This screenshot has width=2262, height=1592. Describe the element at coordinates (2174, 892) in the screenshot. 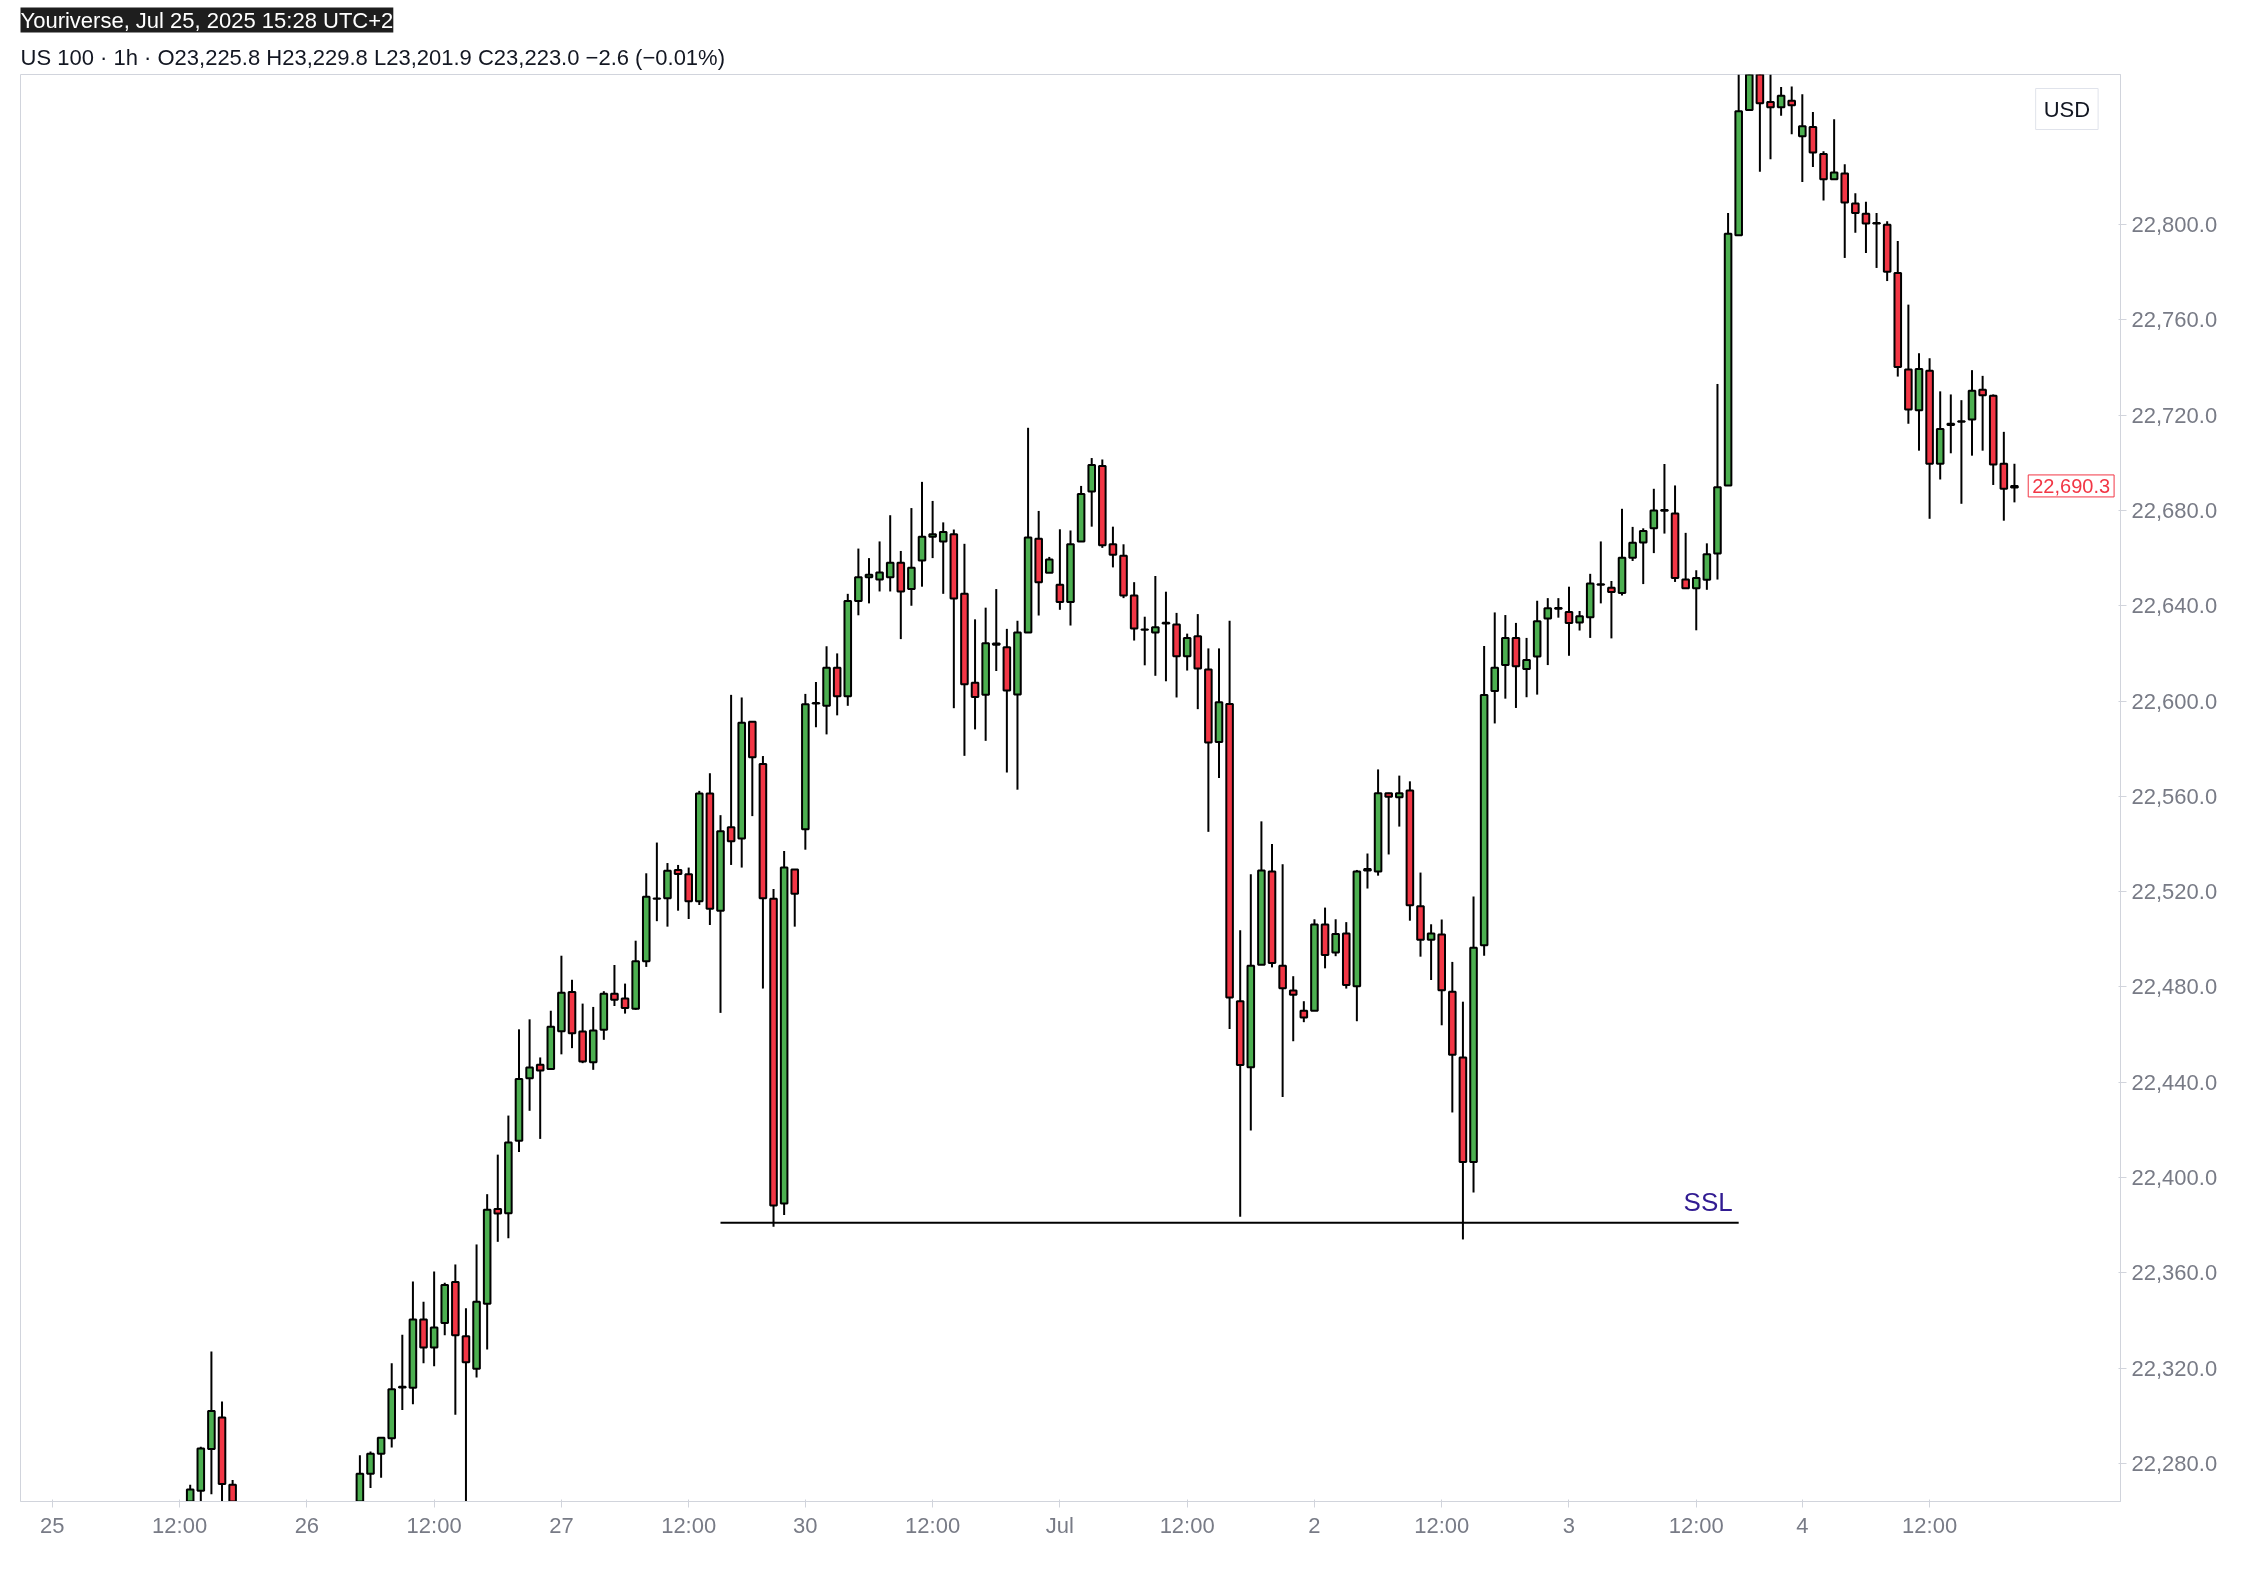

I see `y-tick-label: 22,520.0` at that location.